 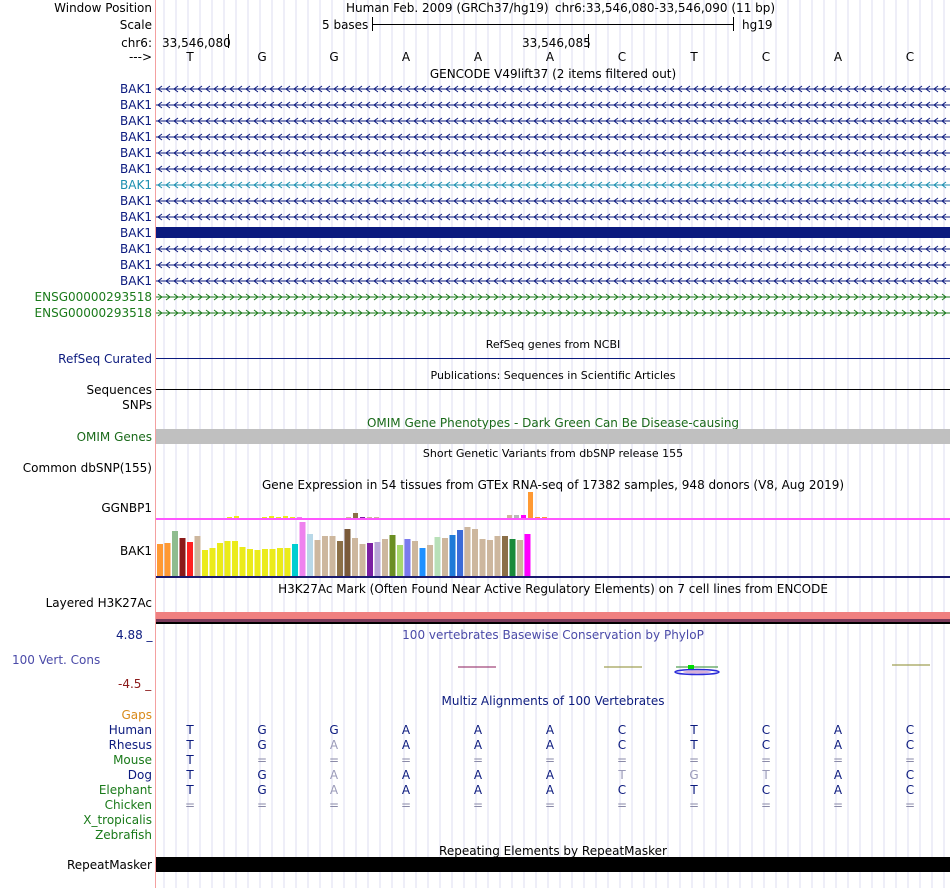 What do you see at coordinates (114, 437) in the screenshot?
I see `omim-label: OMIM Genes` at bounding box center [114, 437].